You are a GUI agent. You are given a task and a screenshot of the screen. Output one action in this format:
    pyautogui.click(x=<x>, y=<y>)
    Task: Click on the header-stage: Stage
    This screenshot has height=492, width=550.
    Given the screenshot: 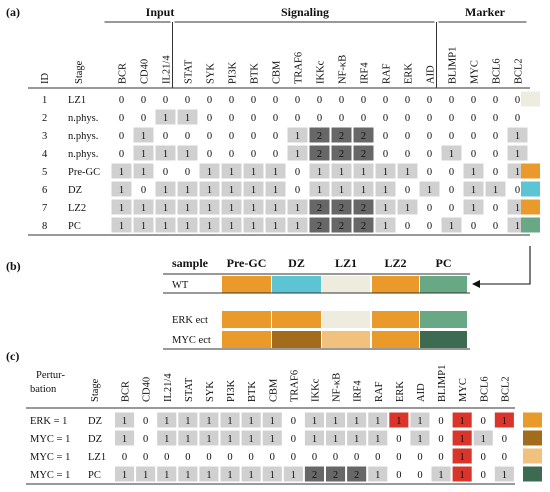 What is the action you would take?
    pyautogui.click(x=95, y=390)
    